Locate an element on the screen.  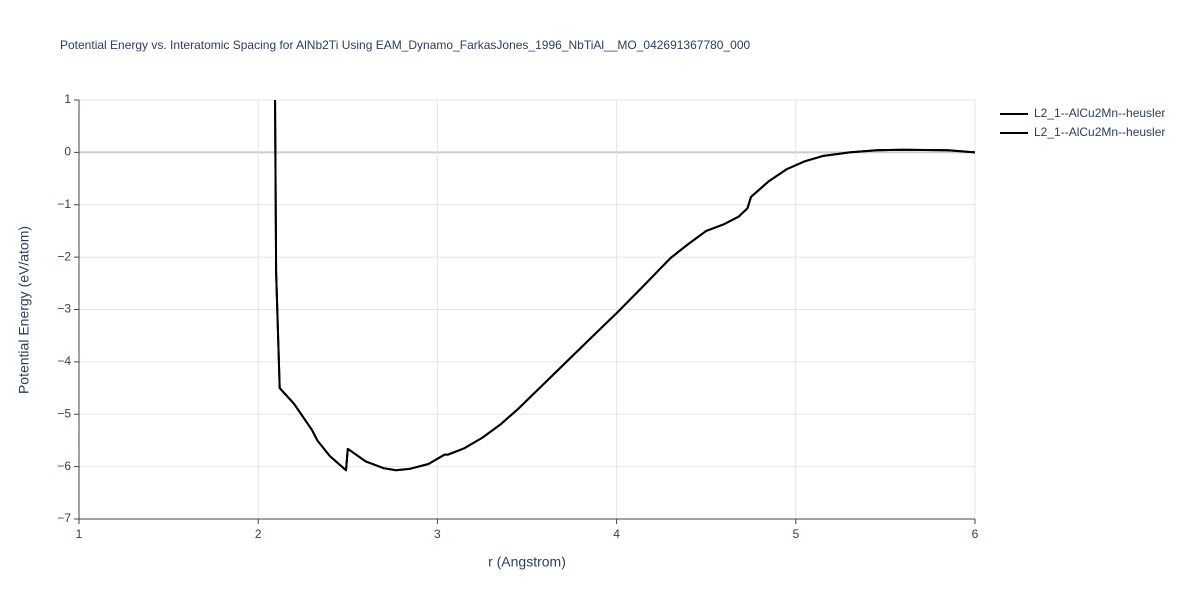
y-axis-title: Potential Energy (eV/atom) is located at coordinates (24, 310).